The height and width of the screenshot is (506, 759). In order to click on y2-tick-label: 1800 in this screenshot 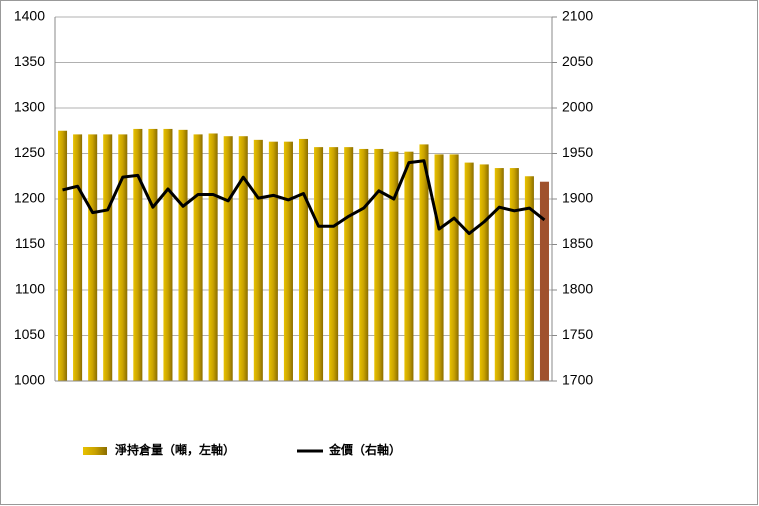, I will do `click(577, 289)`.